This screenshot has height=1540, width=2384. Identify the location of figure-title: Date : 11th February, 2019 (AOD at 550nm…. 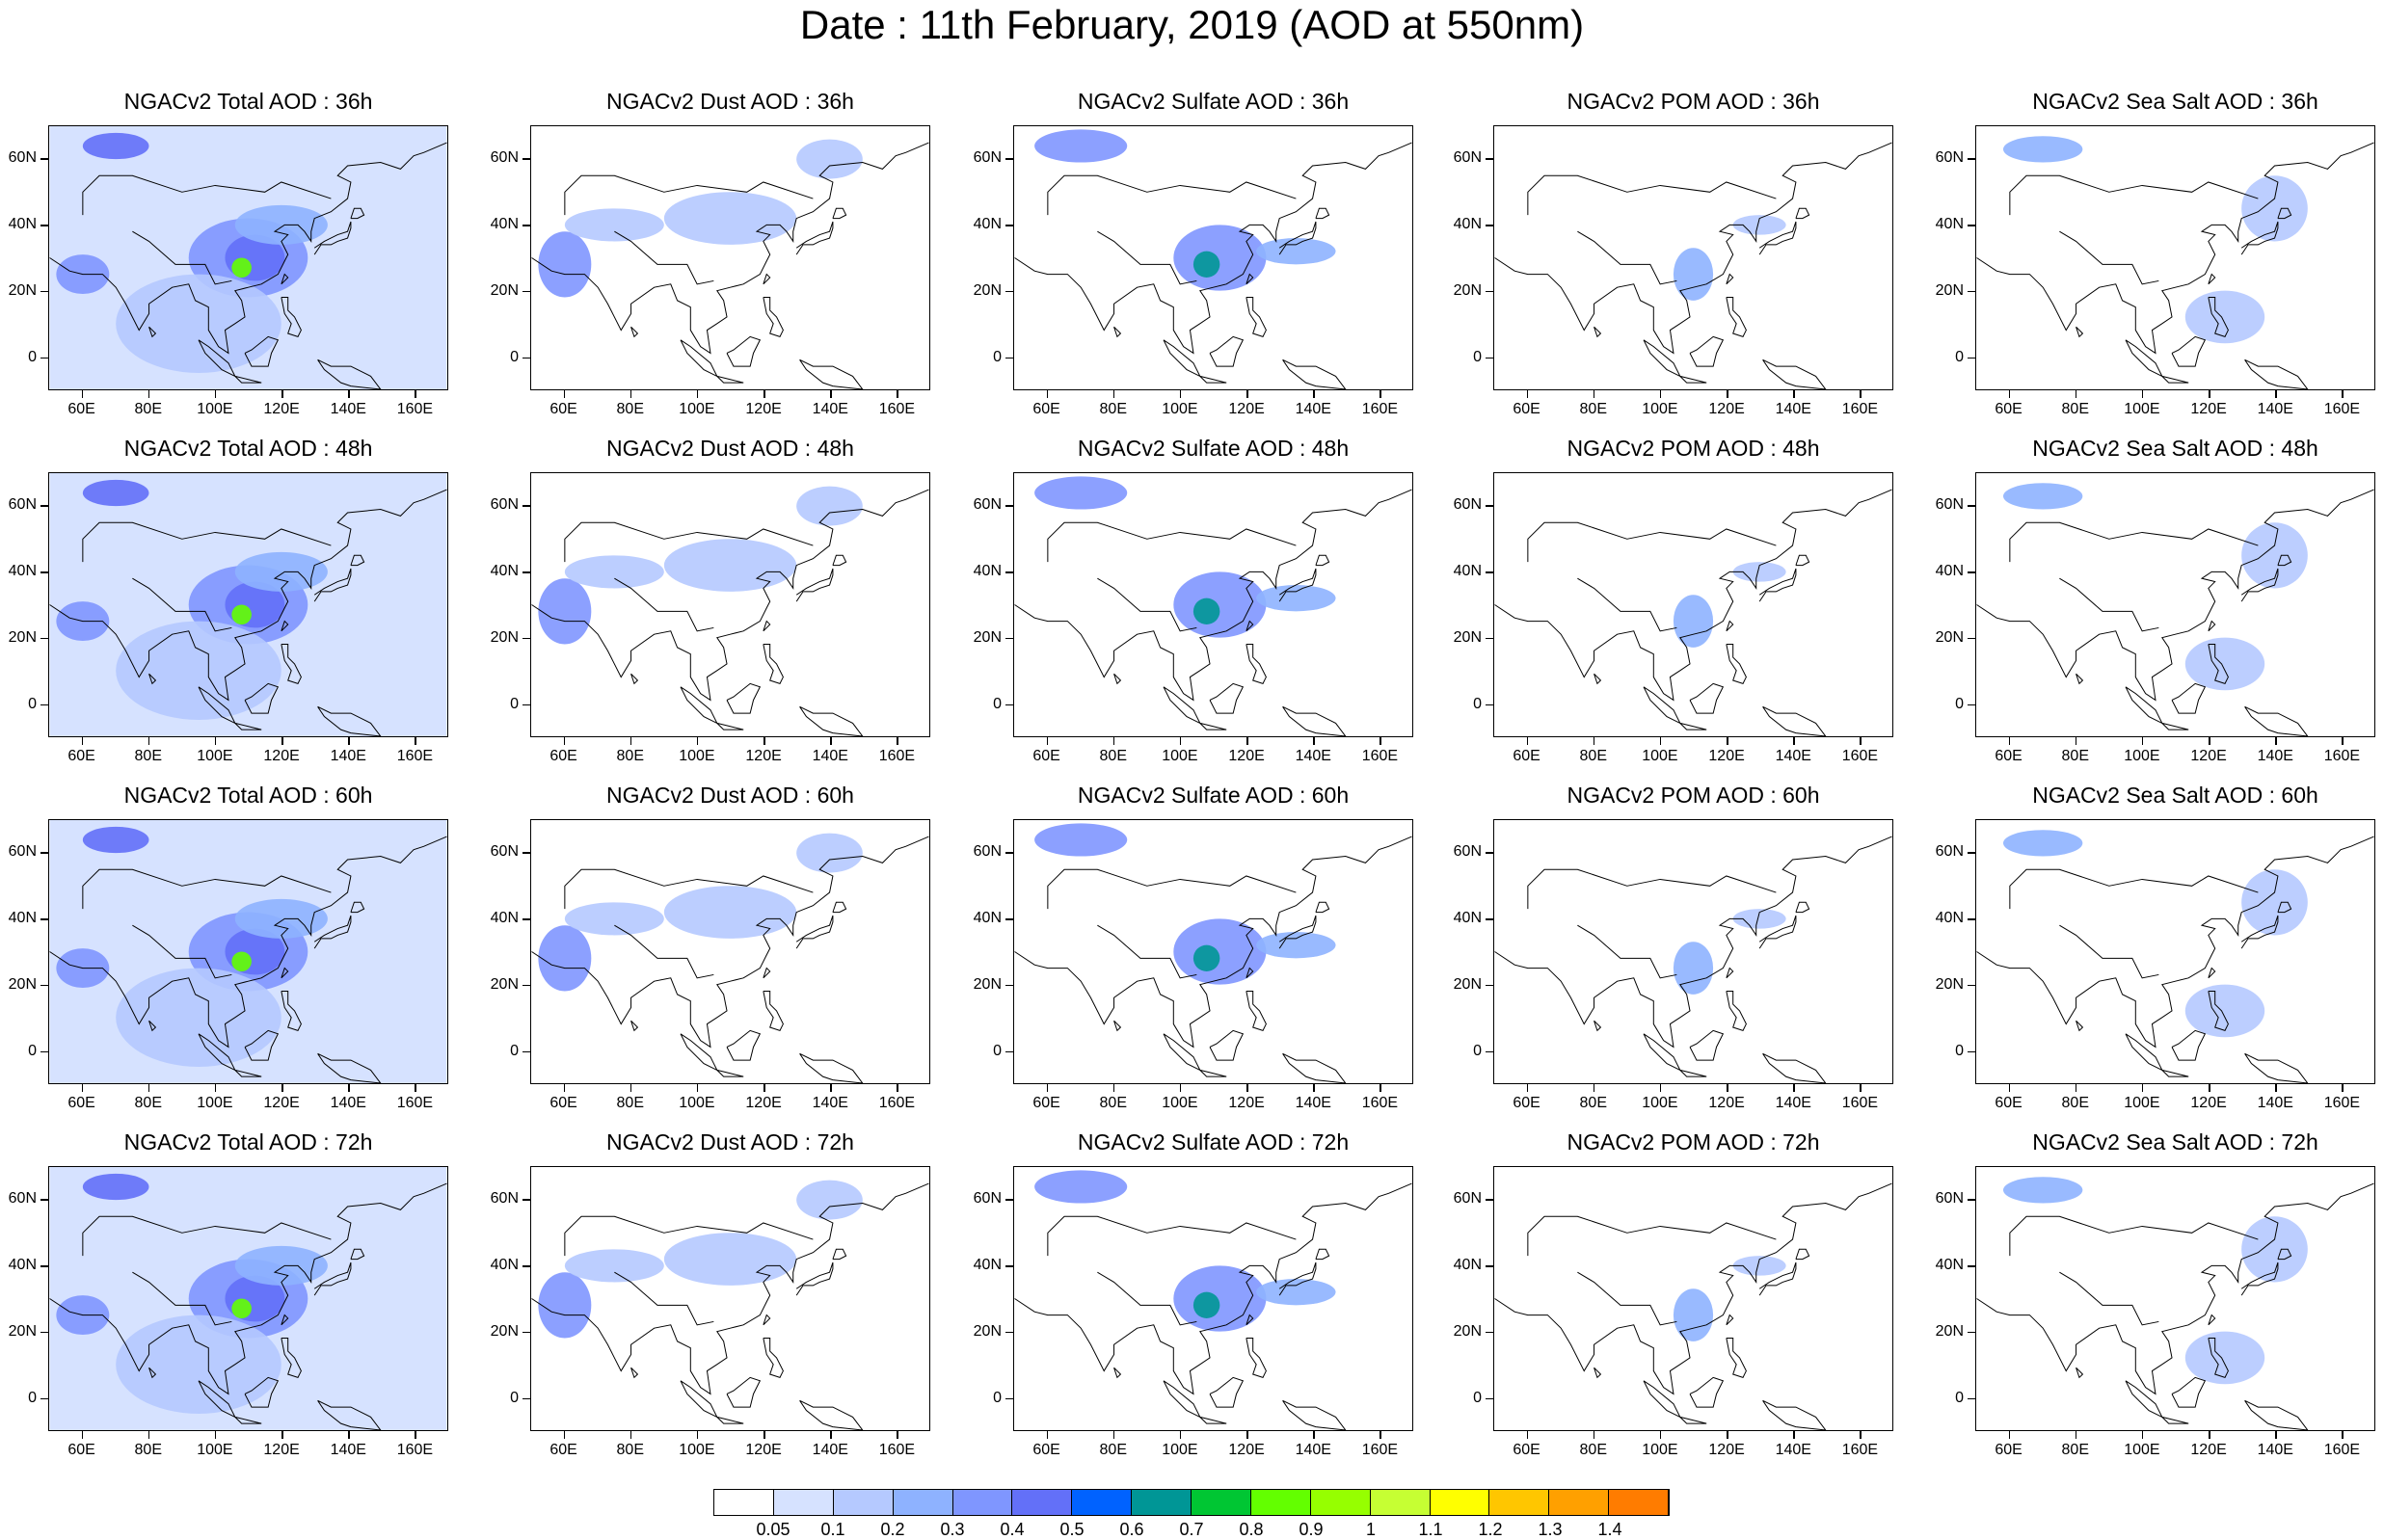
(1192, 24).